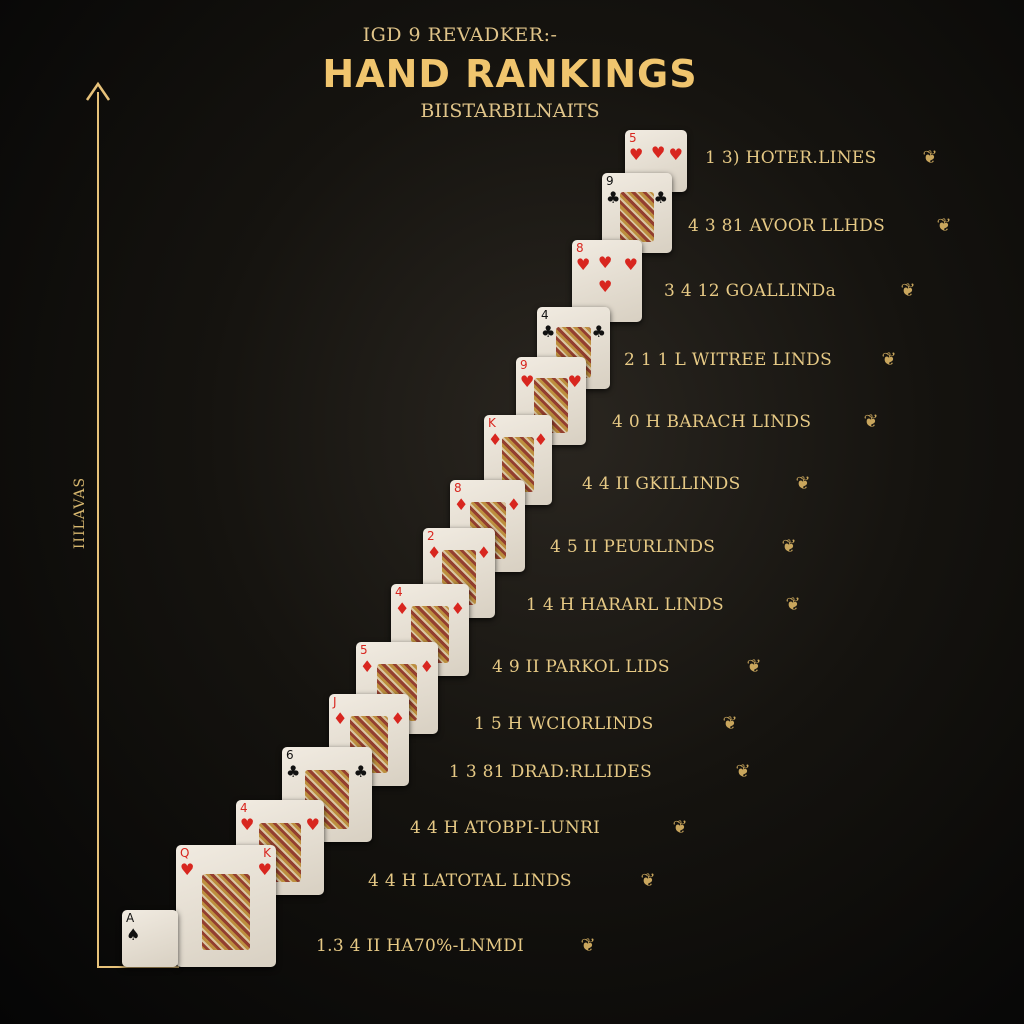 The image size is (1024, 1024). I want to click on ranking-row: 4 0 H BARACH LINDS, so click(711, 422).